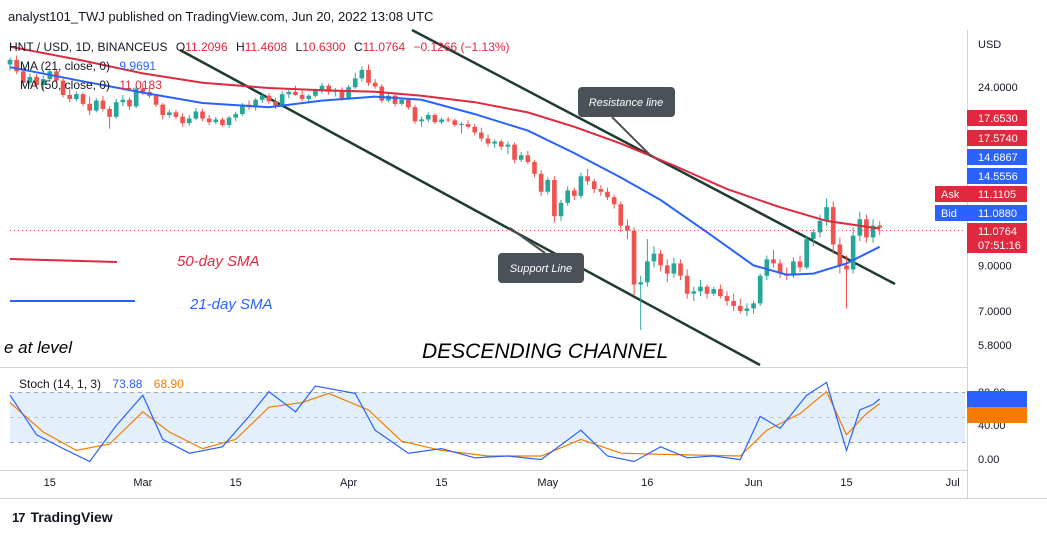  I want to click on sma21-label: 21-day SMA, so click(231, 304).